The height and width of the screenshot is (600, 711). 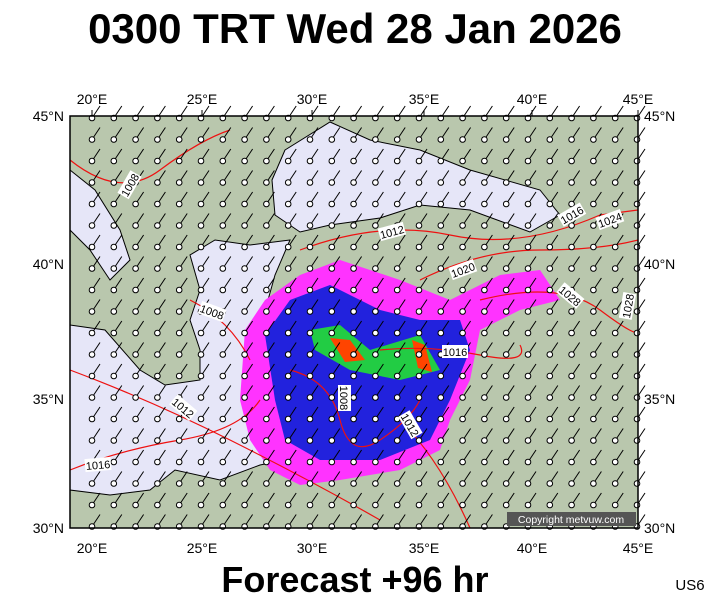 I want to click on lon-label-bottom: 25°E, so click(x=202, y=548).